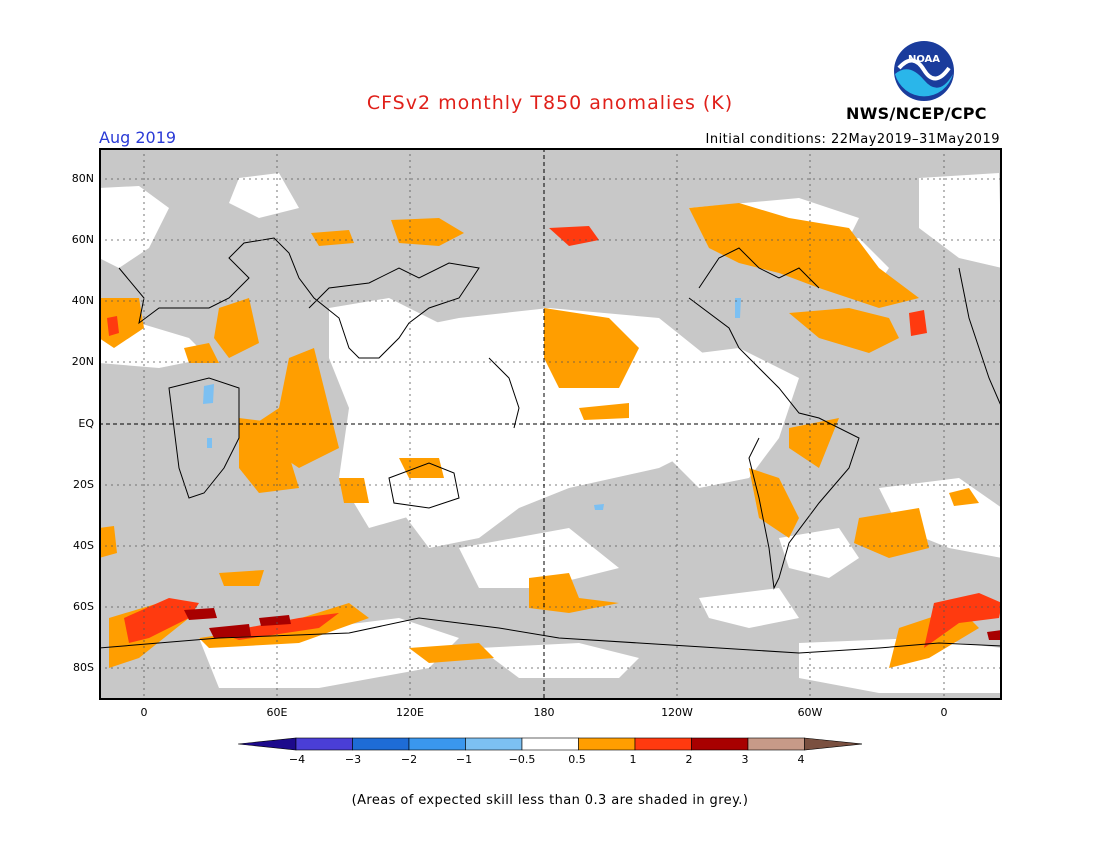 Image resolution: width=1100 pixels, height=850 pixels. What do you see at coordinates (577, 759) in the screenshot?
I see `colorbar-label: 0.5` at bounding box center [577, 759].